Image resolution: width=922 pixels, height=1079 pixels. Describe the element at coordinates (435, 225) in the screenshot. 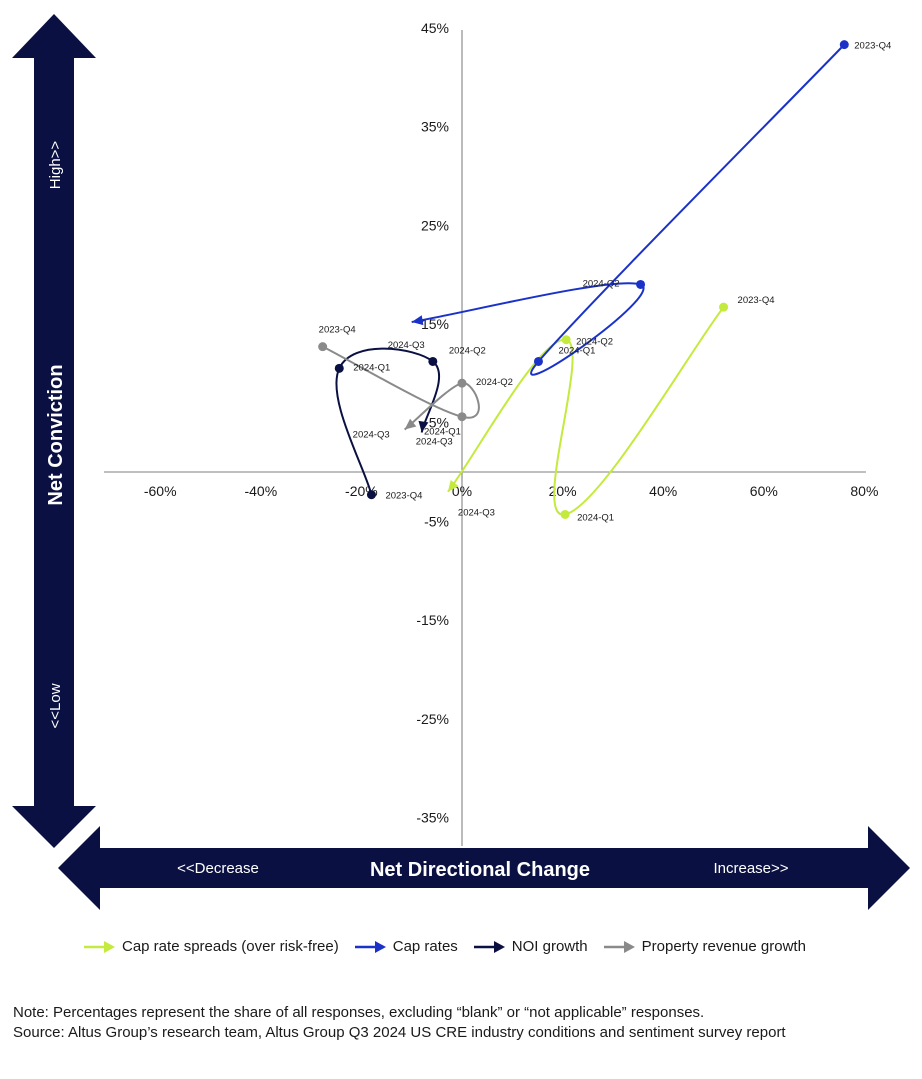

I see `y-tick-label: 25%` at that location.